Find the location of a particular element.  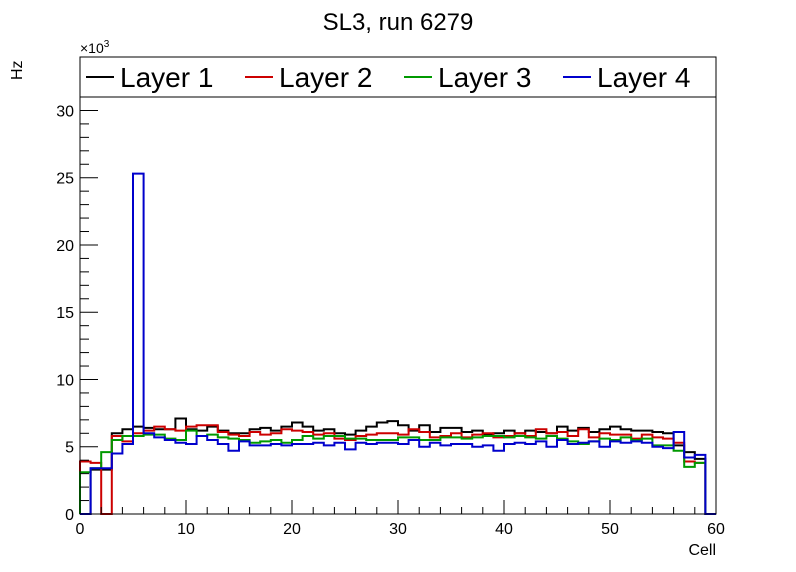

y-axis-multiplier-exponent: 3 is located at coordinates (107, 44).